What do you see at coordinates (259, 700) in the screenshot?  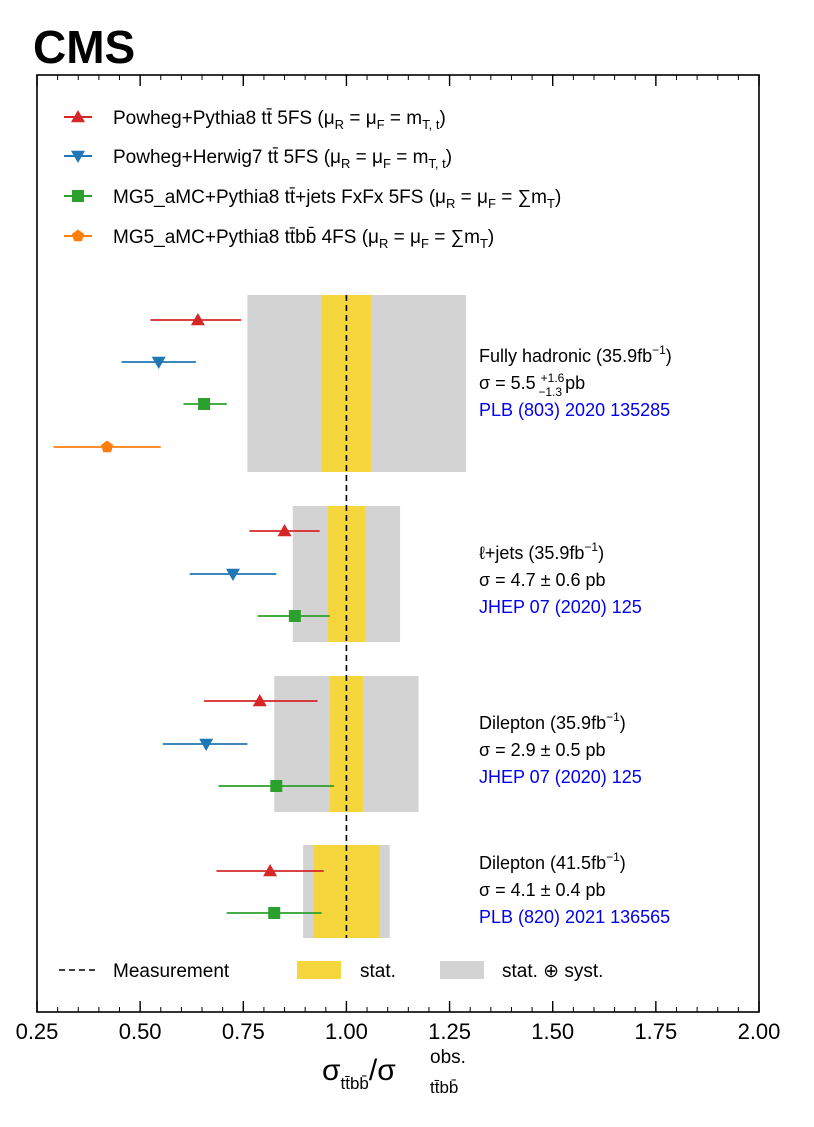 I see `prediction-marker-2-powheg_pythia8` at bounding box center [259, 700].